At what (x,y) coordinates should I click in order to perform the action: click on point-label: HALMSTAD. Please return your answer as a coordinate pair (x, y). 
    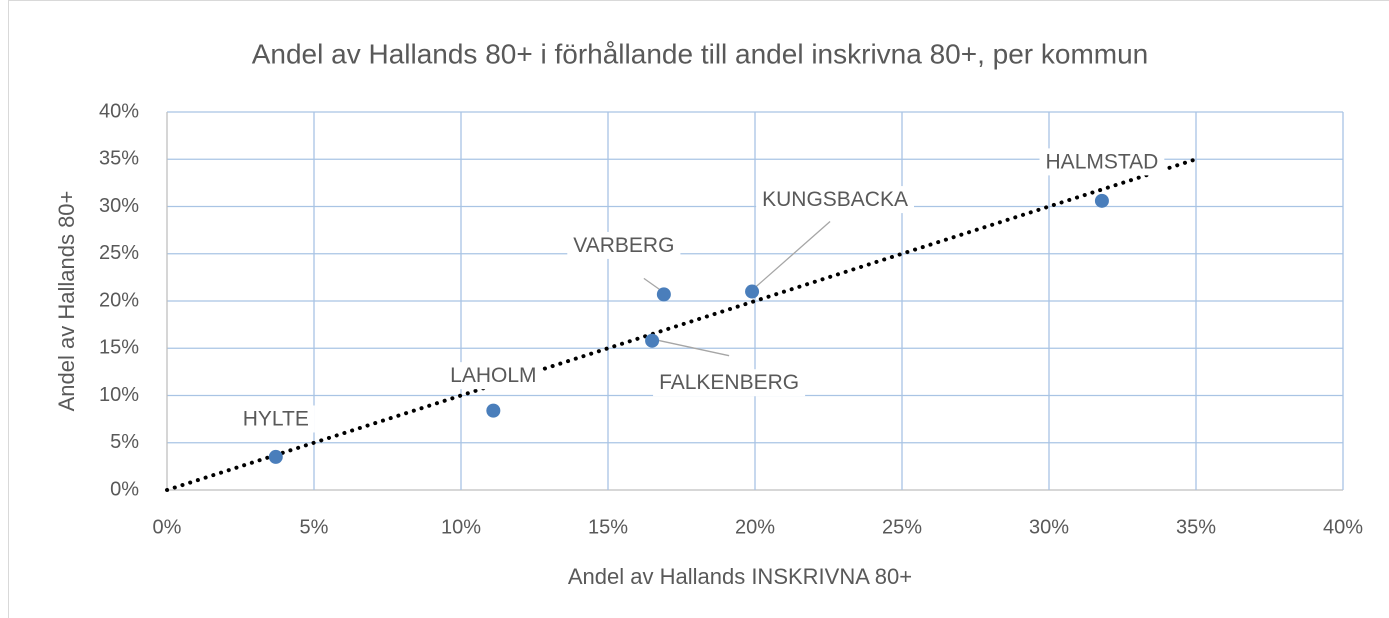
    Looking at the image, I should click on (1102, 161).